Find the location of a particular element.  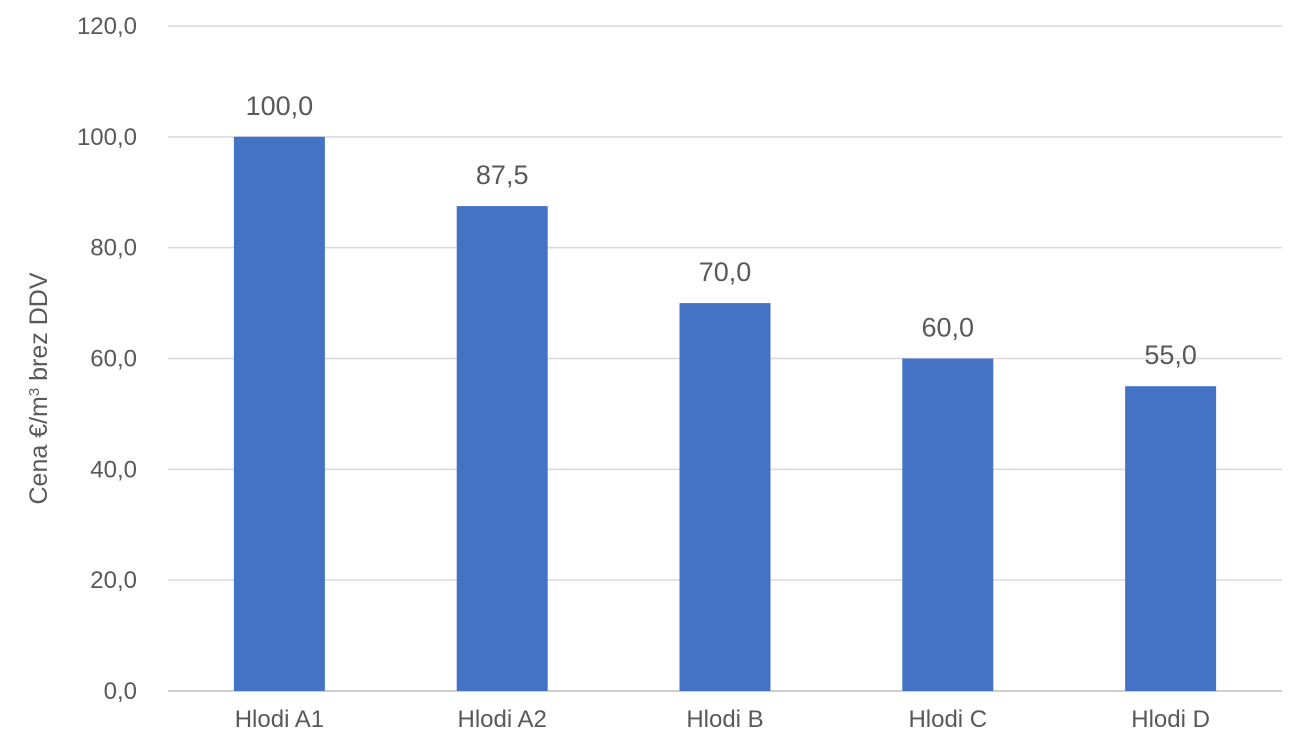

x-axis-ticks: Hlodi A1 Hlodi A2 Hlodi B Hlodi C Hlodi D is located at coordinates (722, 719).